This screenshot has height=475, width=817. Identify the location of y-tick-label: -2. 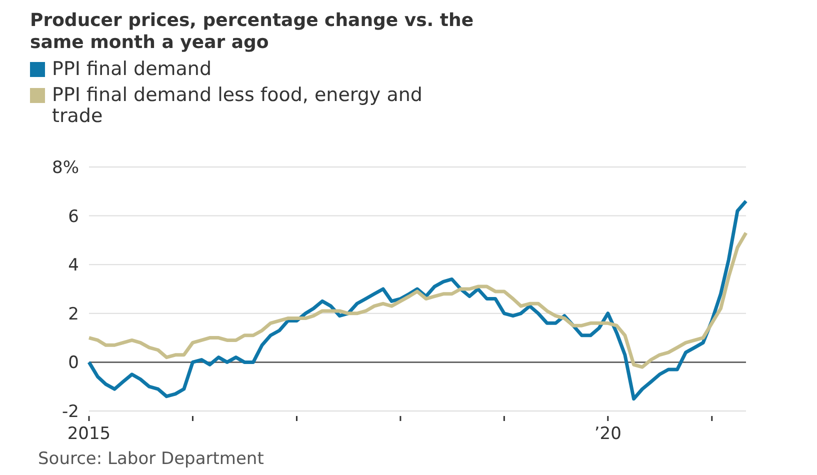
(70, 412).